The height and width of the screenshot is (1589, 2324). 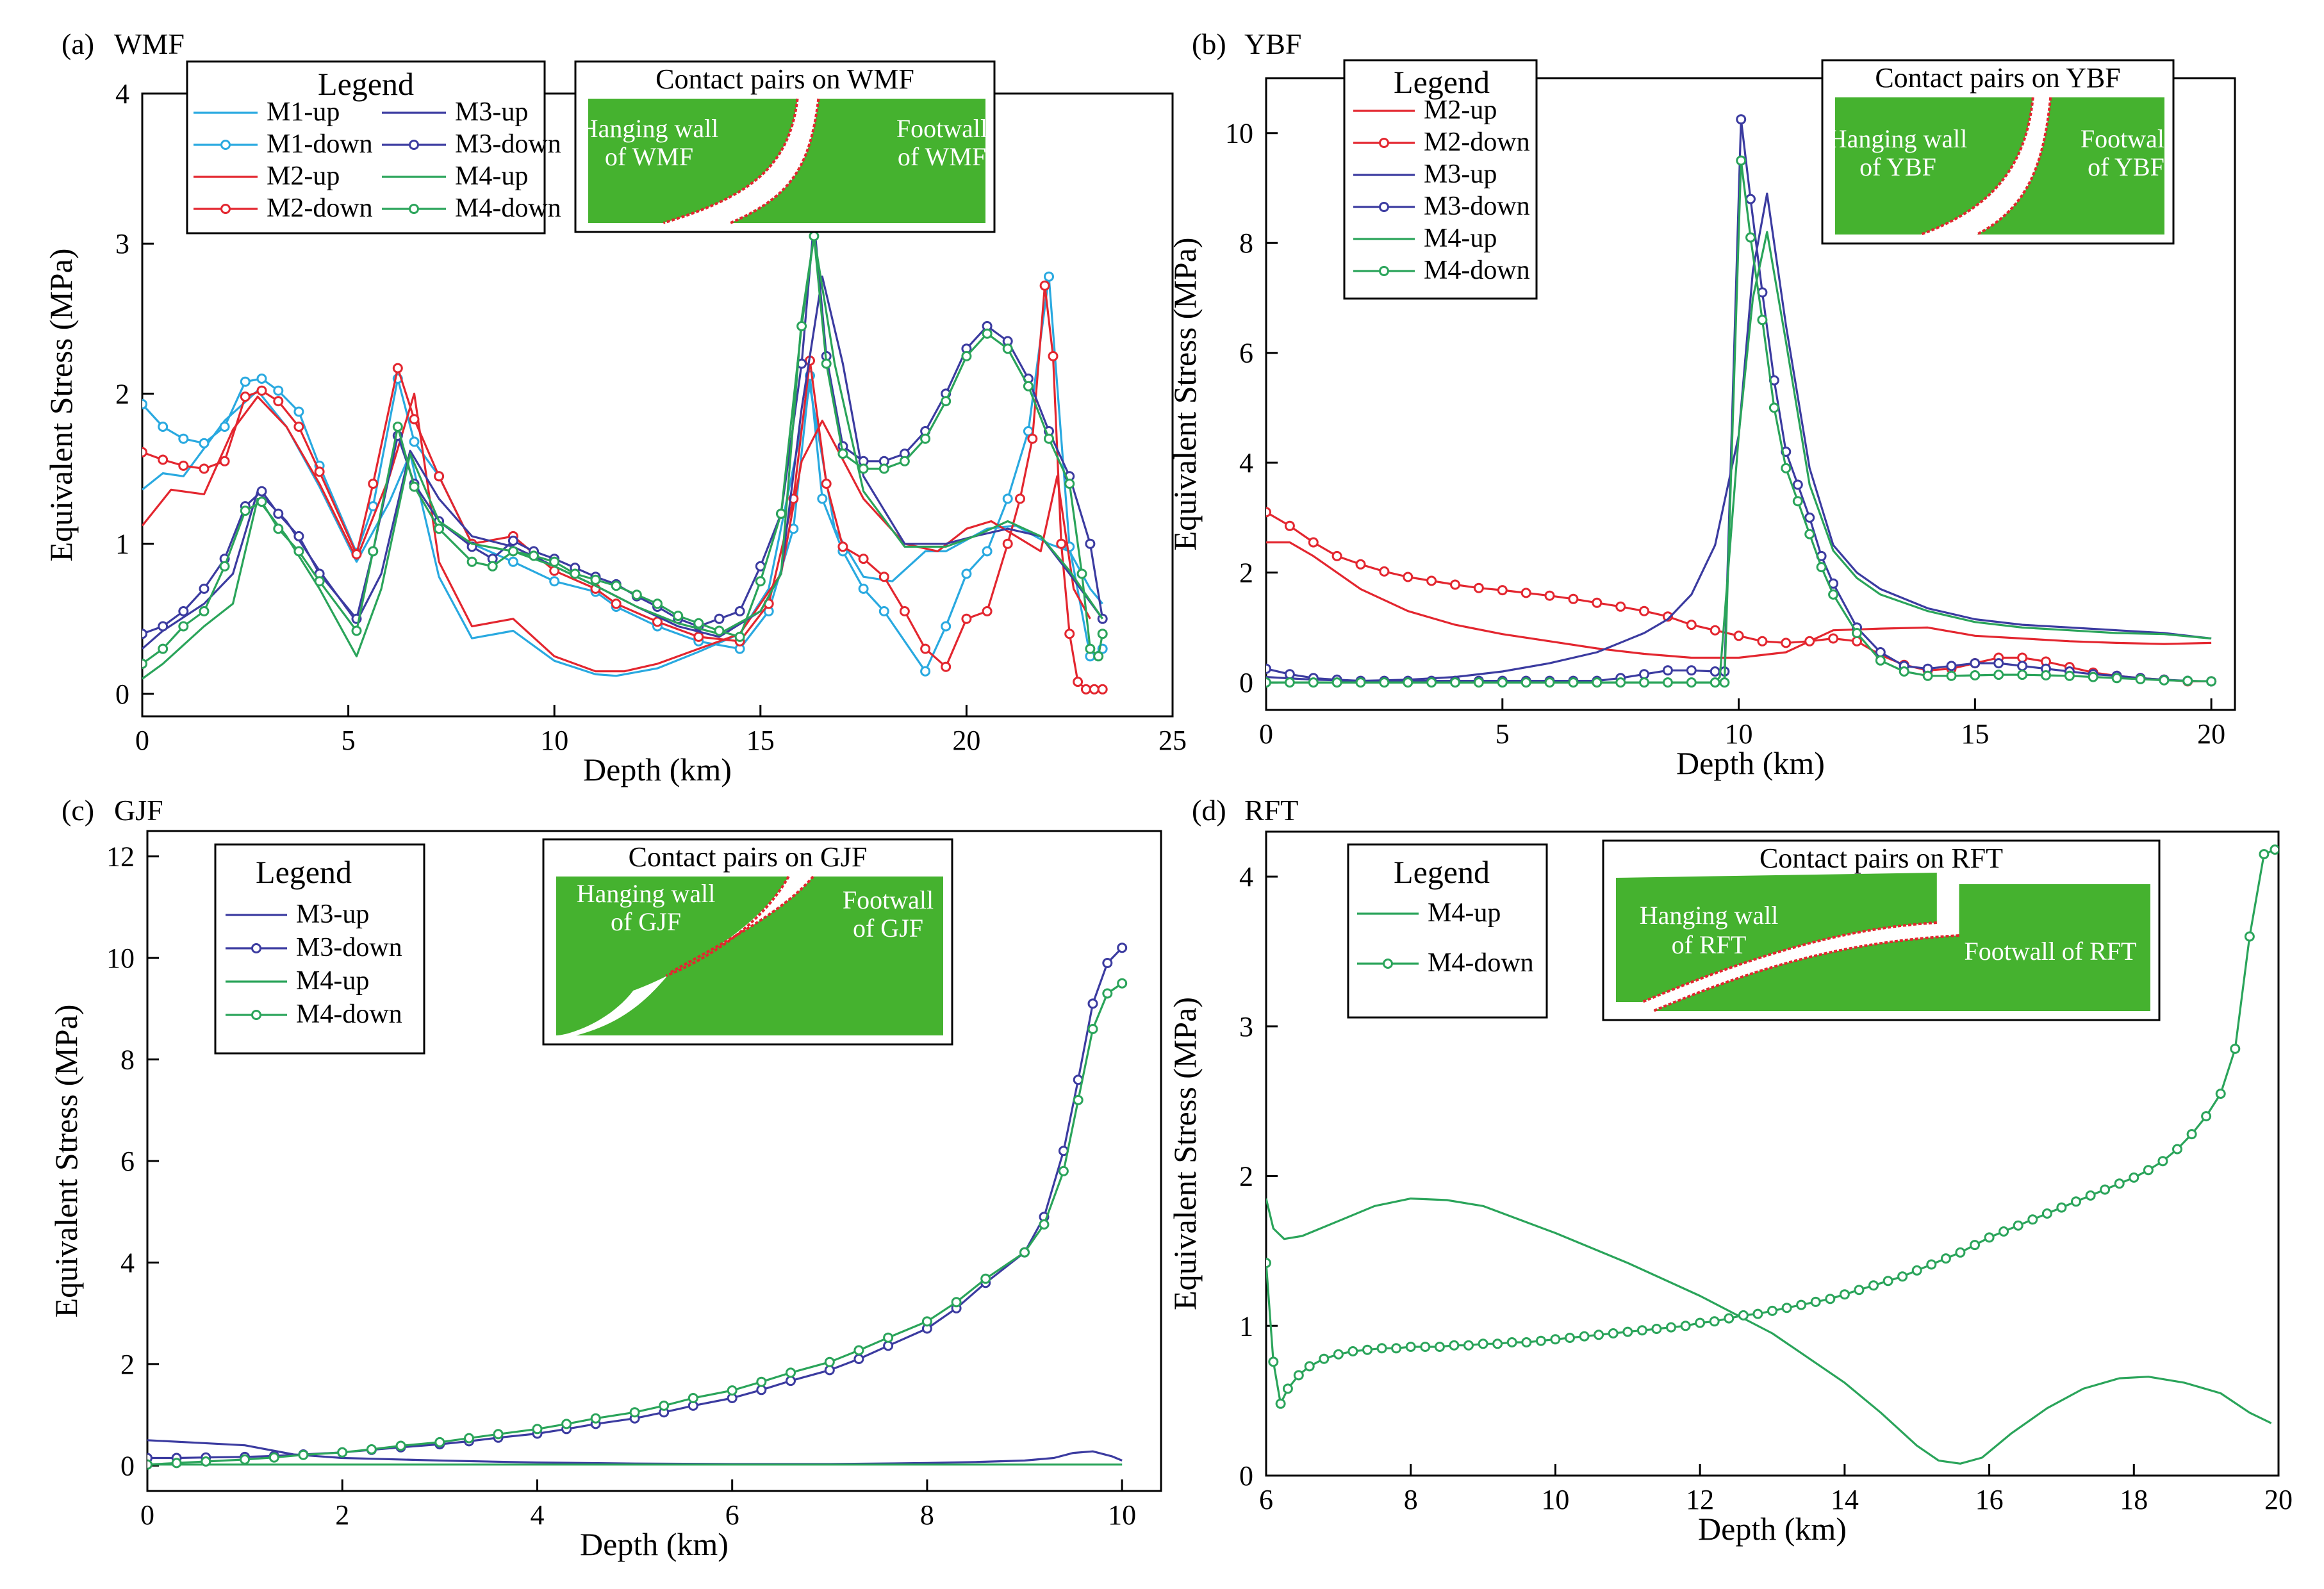 I want to click on x-tick-label: 0, so click(x=147, y=1515).